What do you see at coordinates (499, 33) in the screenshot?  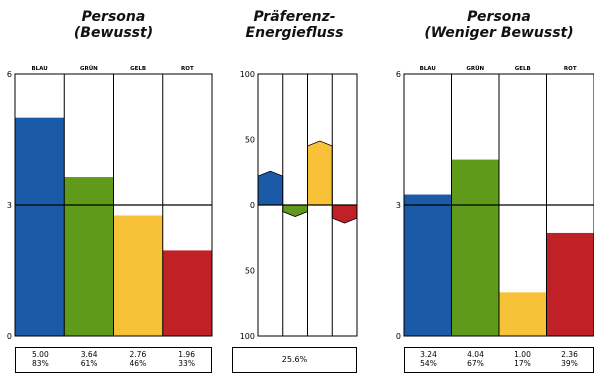 I see `title-line: (Weniger Bewusst)` at bounding box center [499, 33].